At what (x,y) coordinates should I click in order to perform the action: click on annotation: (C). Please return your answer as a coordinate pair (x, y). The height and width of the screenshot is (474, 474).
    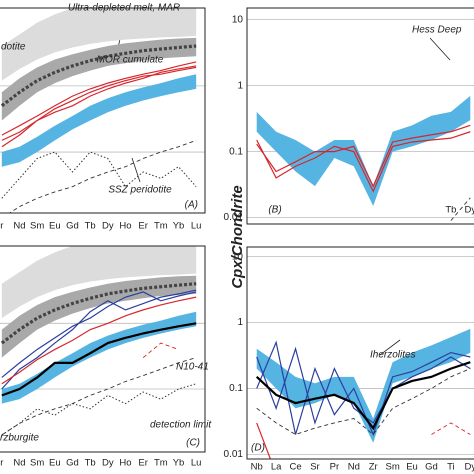
    Looking at the image, I should click on (193, 443).